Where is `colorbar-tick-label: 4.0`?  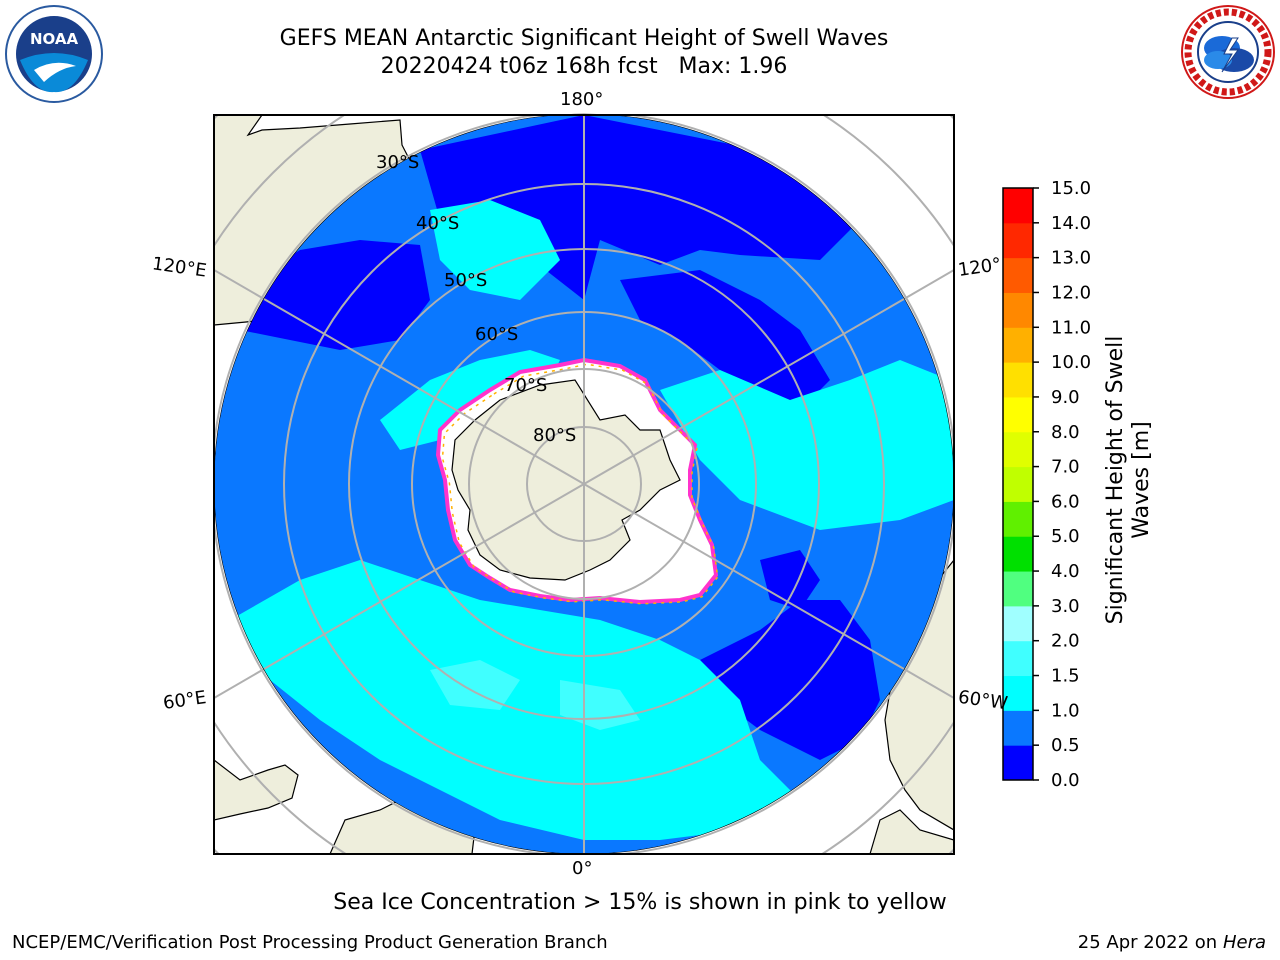 colorbar-tick-label: 4.0 is located at coordinates (1065, 571).